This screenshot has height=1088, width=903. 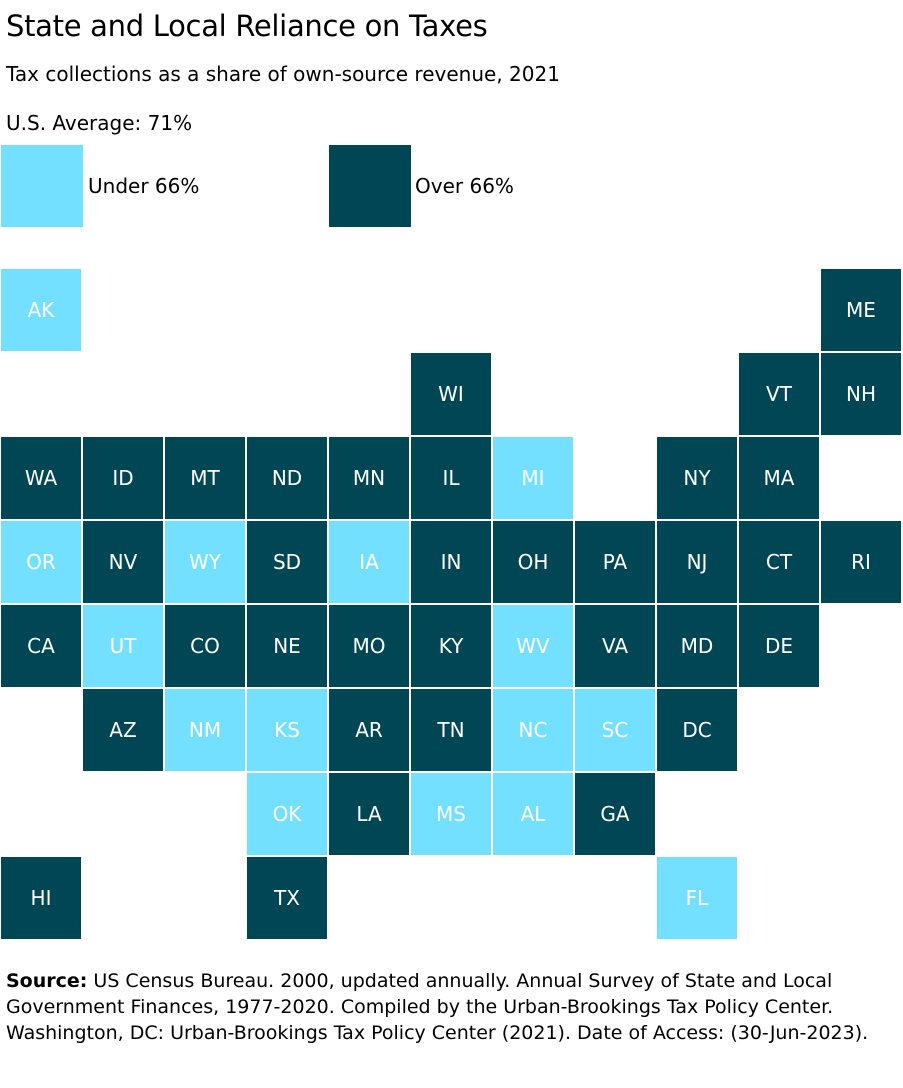 What do you see at coordinates (144, 186) in the screenshot?
I see `legend-label-under: Under 66%` at bounding box center [144, 186].